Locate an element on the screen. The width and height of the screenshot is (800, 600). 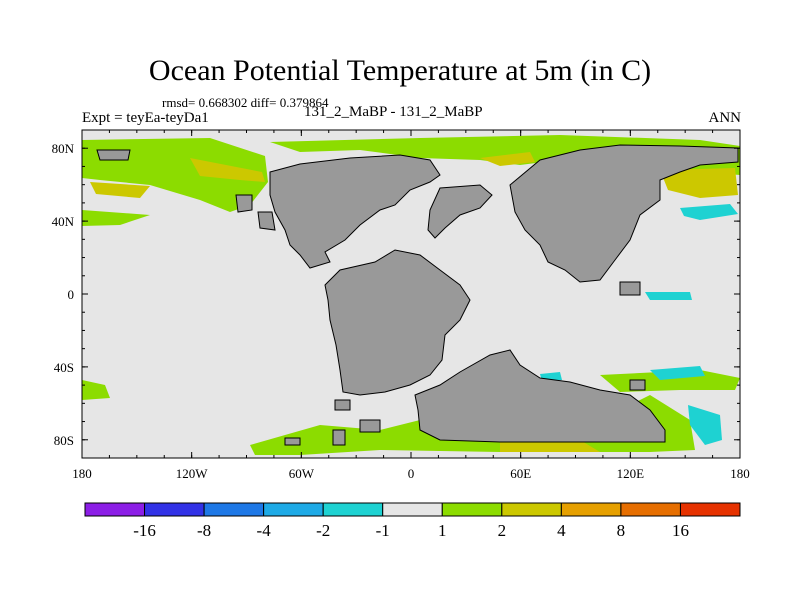
anomaly-south-west is located at coordinates (96, 390).